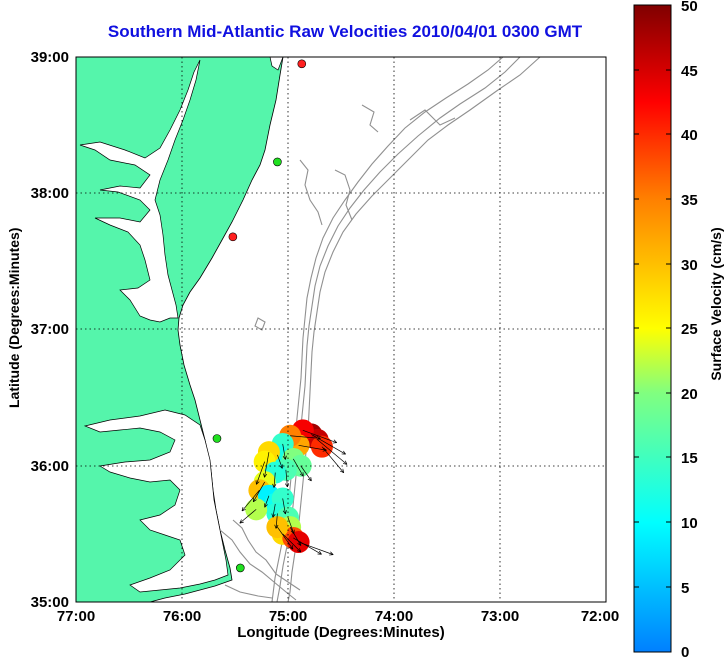  I want to click on colorbar-tick-labels: 0 5 10 15 20 25 30 35 40 45 50, so click(689, 329).